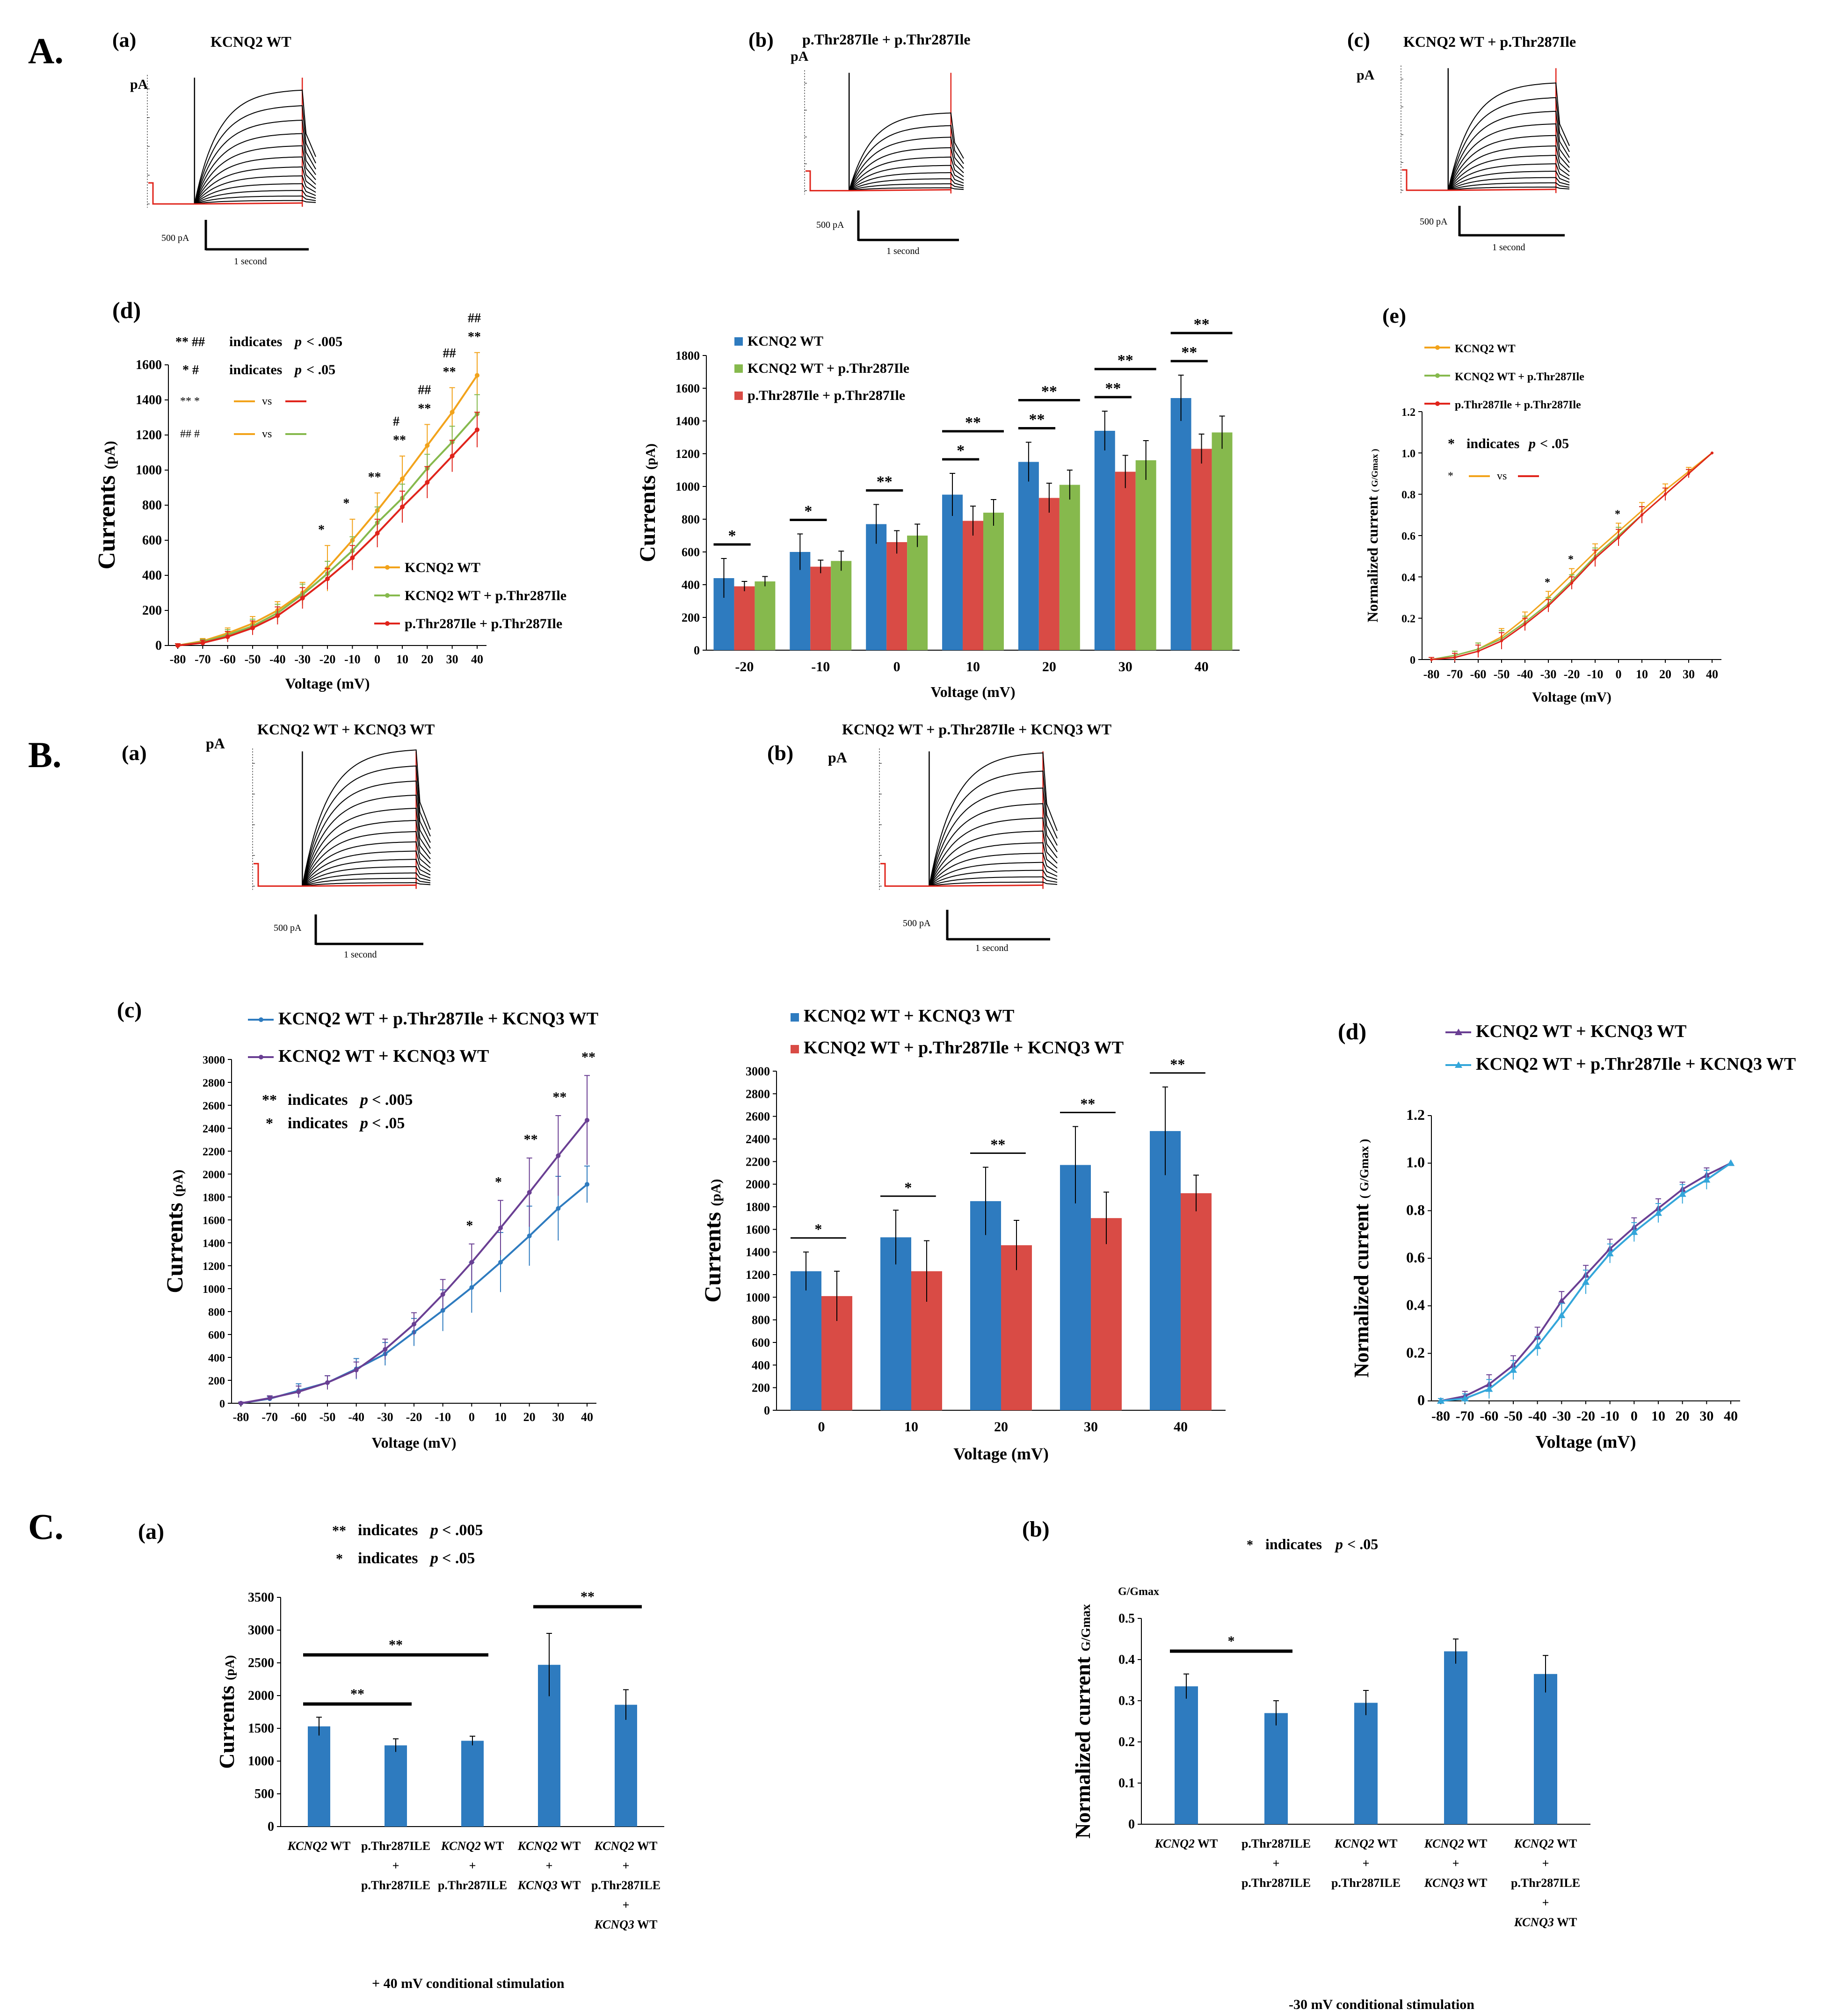 Image resolution: width=1822 pixels, height=2016 pixels. Describe the element at coordinates (1408, 619) in the screenshot. I see `y-tick-label: 0.2` at that location.